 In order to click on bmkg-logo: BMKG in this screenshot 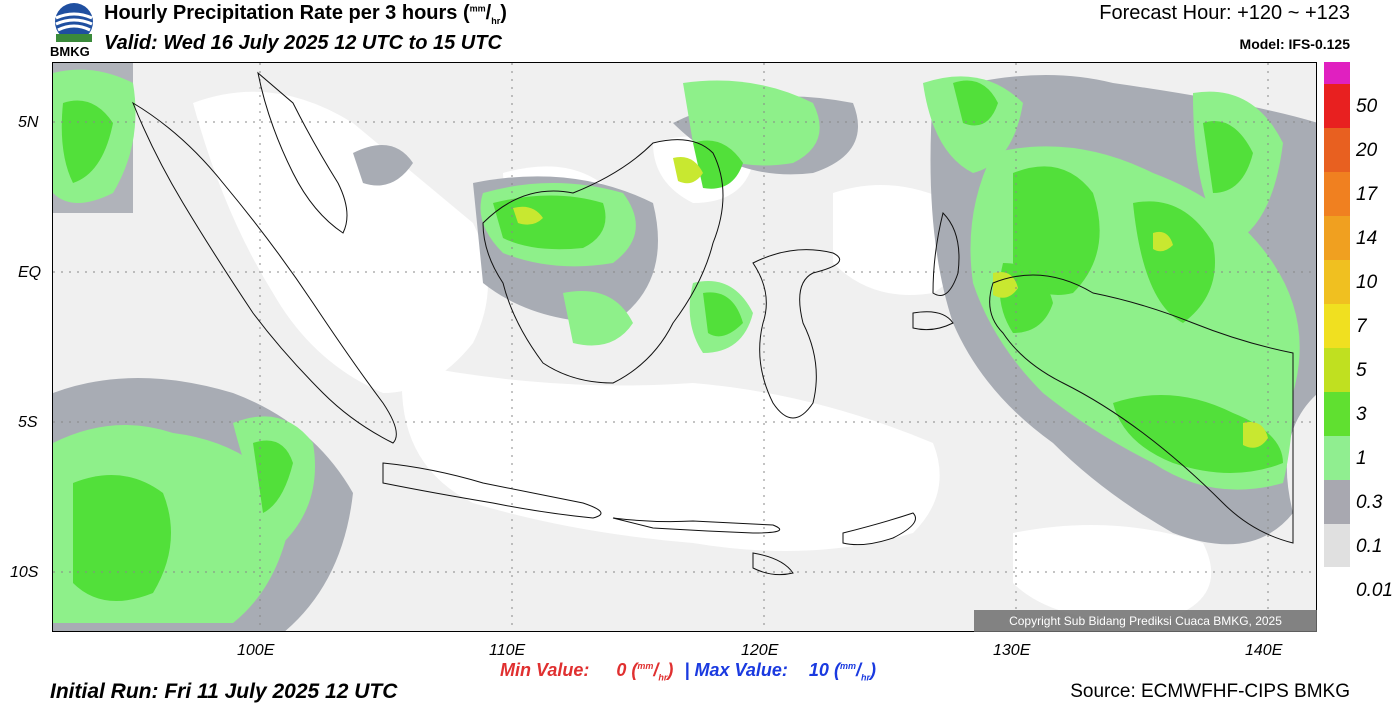, I will do `click(76, 31)`.